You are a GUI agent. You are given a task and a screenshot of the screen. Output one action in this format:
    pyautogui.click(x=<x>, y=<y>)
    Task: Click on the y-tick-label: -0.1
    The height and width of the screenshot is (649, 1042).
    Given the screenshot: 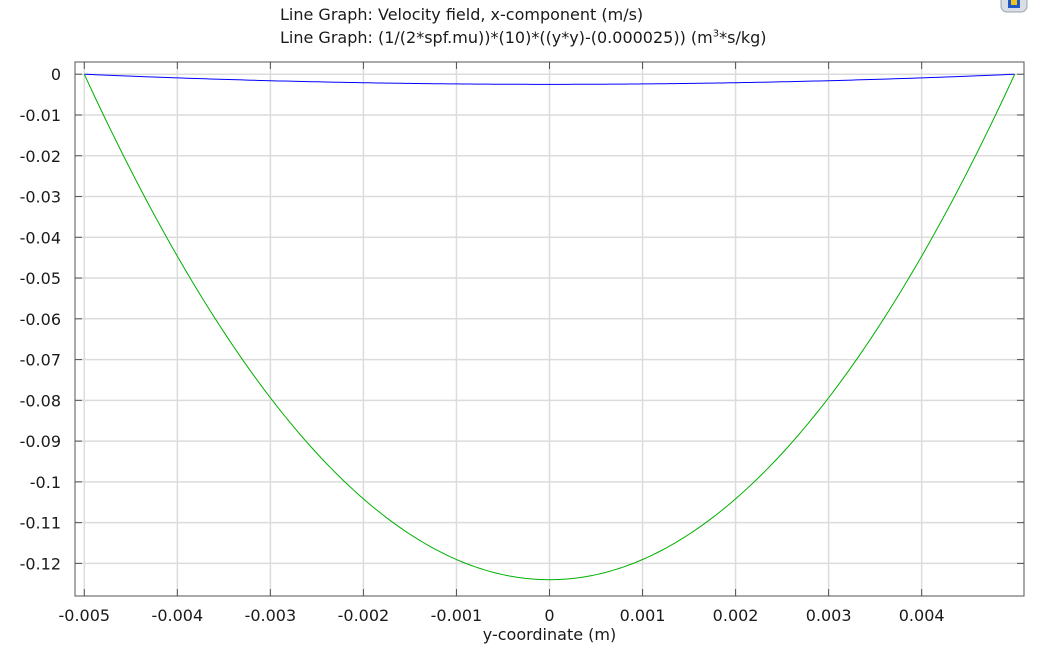 What is the action you would take?
    pyautogui.click(x=45, y=482)
    